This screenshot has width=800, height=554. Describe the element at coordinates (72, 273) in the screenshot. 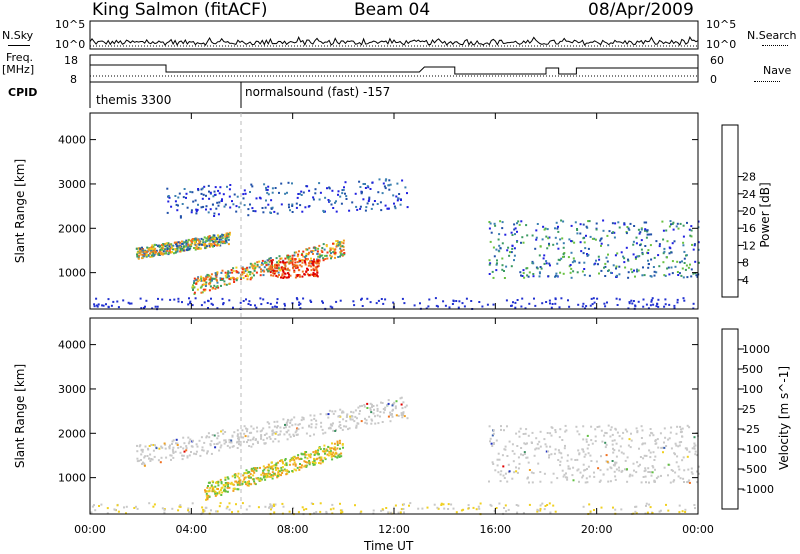

I see `y-tick-label: 1000` at that location.